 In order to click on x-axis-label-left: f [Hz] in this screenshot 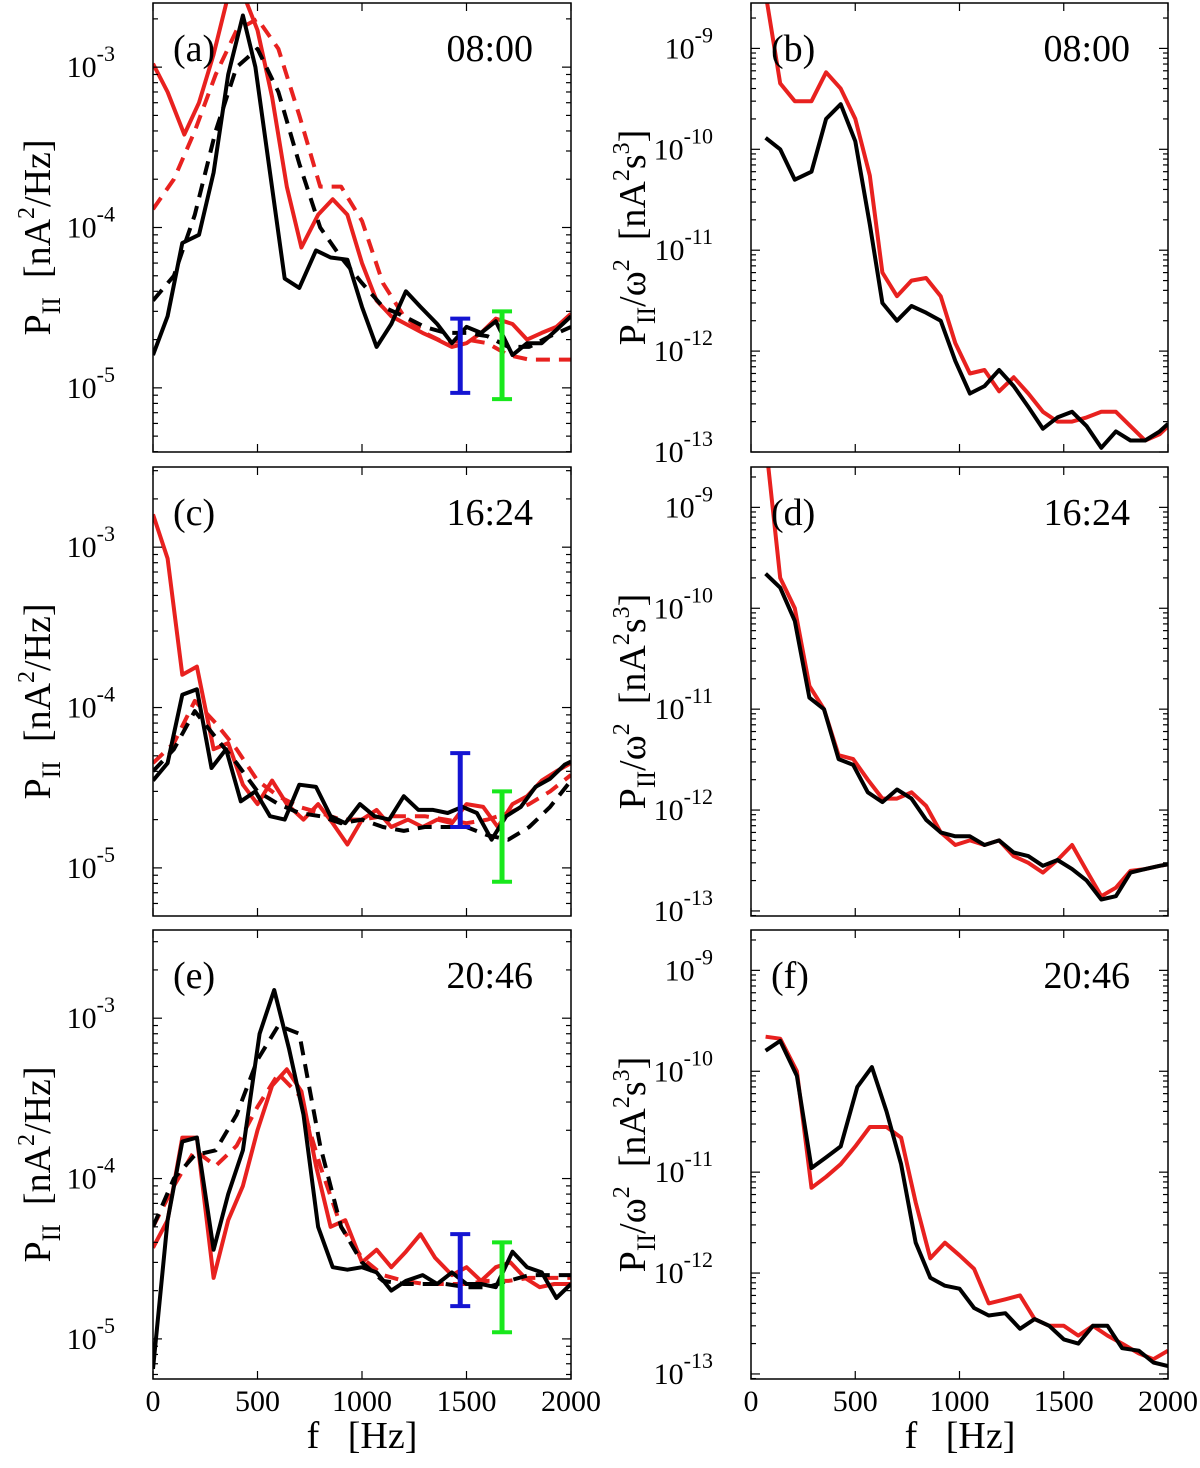, I will do `click(362, 1436)`.